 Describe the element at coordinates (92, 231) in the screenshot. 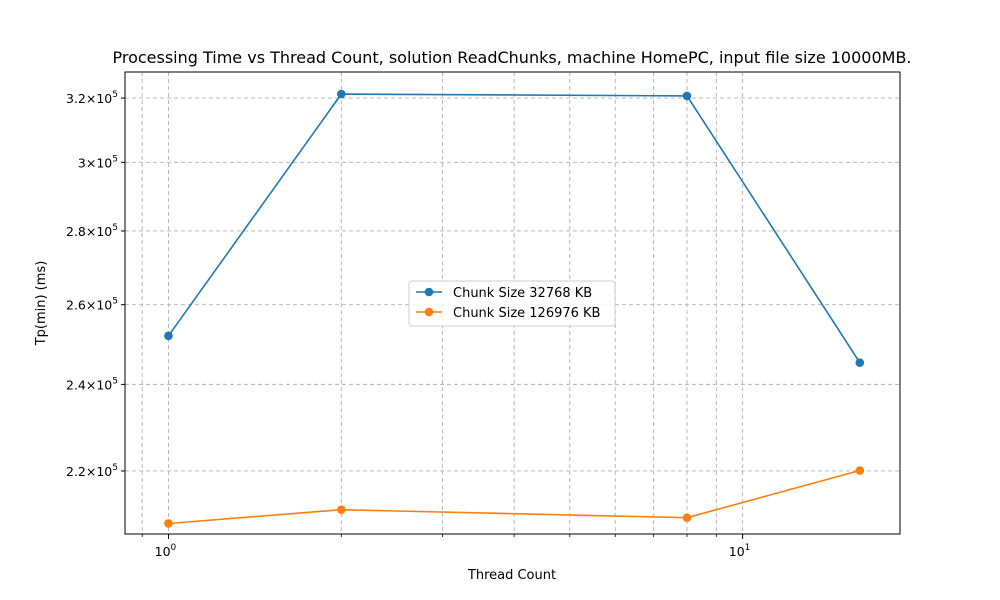

I see `y-tick-label: 2.8×105` at that location.